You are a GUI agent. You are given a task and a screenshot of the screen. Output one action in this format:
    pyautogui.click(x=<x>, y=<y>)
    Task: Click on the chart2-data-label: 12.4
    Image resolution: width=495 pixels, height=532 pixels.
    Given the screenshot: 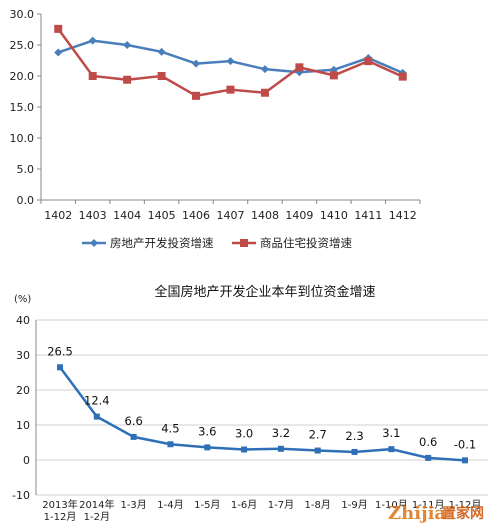 What is the action you would take?
    pyautogui.click(x=97, y=401)
    